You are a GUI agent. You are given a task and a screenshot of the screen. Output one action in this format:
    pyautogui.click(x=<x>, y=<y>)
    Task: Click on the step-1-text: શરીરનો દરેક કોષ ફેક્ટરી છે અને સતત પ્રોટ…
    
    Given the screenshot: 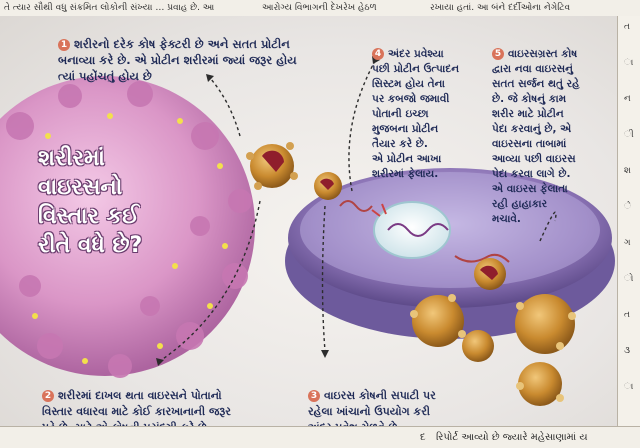 What is the action you would take?
    pyautogui.click(x=177, y=60)
    